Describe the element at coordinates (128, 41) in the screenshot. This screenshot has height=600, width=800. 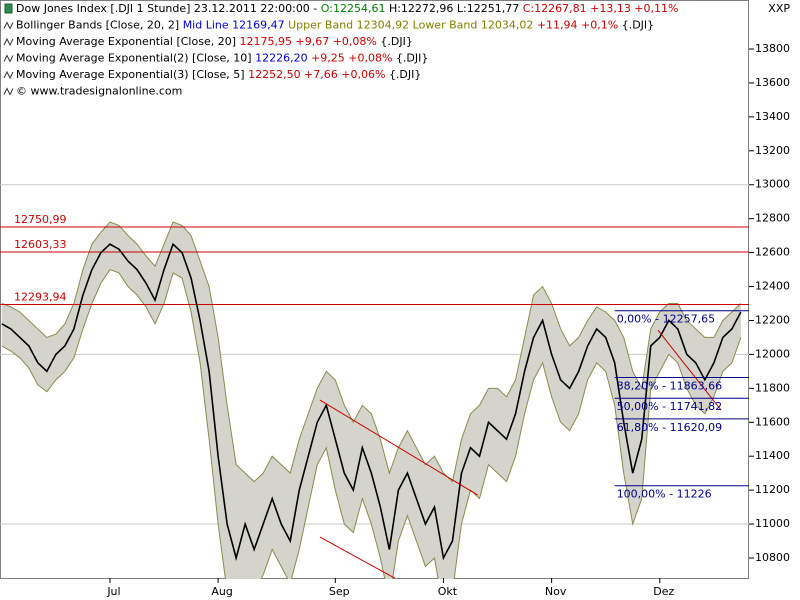
I see `header-segment: Moving Average Exponential [Close, 20]` at that location.